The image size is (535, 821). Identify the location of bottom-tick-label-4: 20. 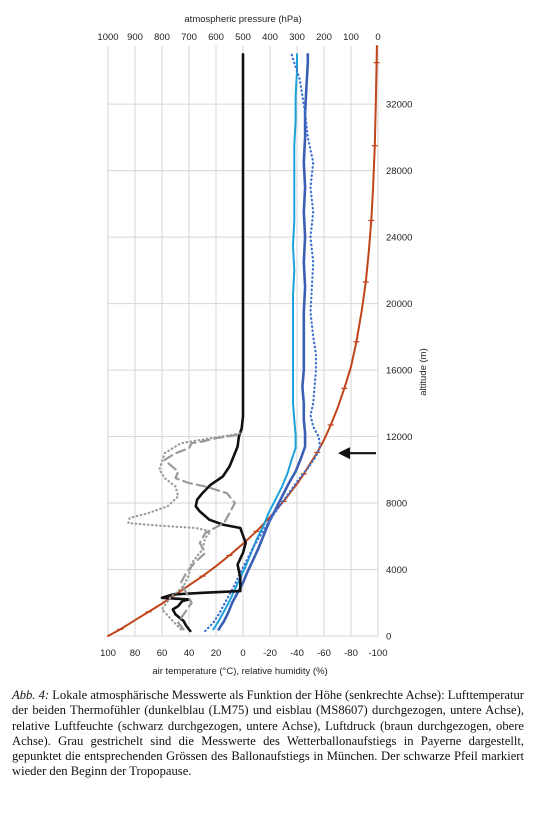
(216, 653).